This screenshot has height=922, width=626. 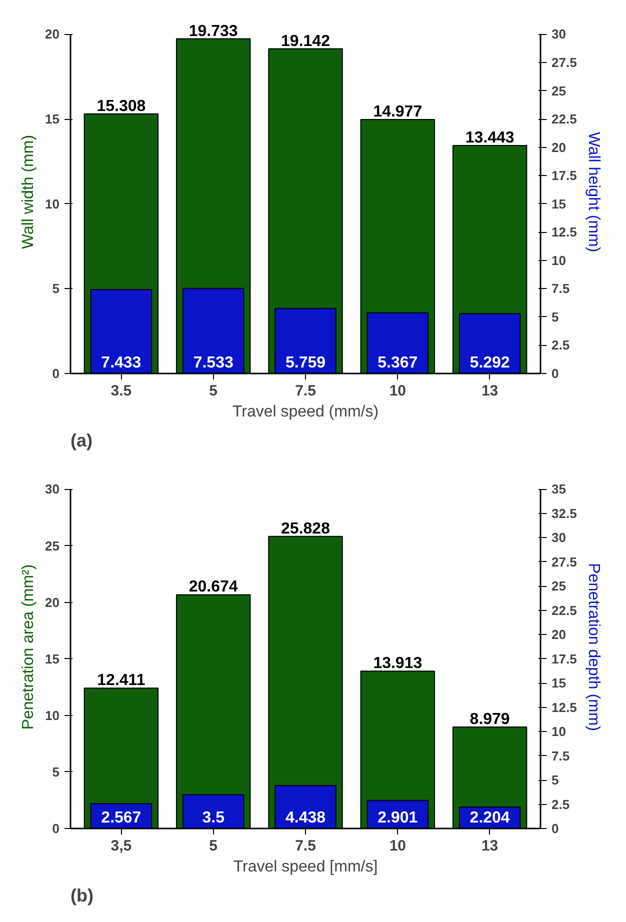 What do you see at coordinates (121, 391) in the screenshot?
I see `x-tick-label: 3.5` at bounding box center [121, 391].